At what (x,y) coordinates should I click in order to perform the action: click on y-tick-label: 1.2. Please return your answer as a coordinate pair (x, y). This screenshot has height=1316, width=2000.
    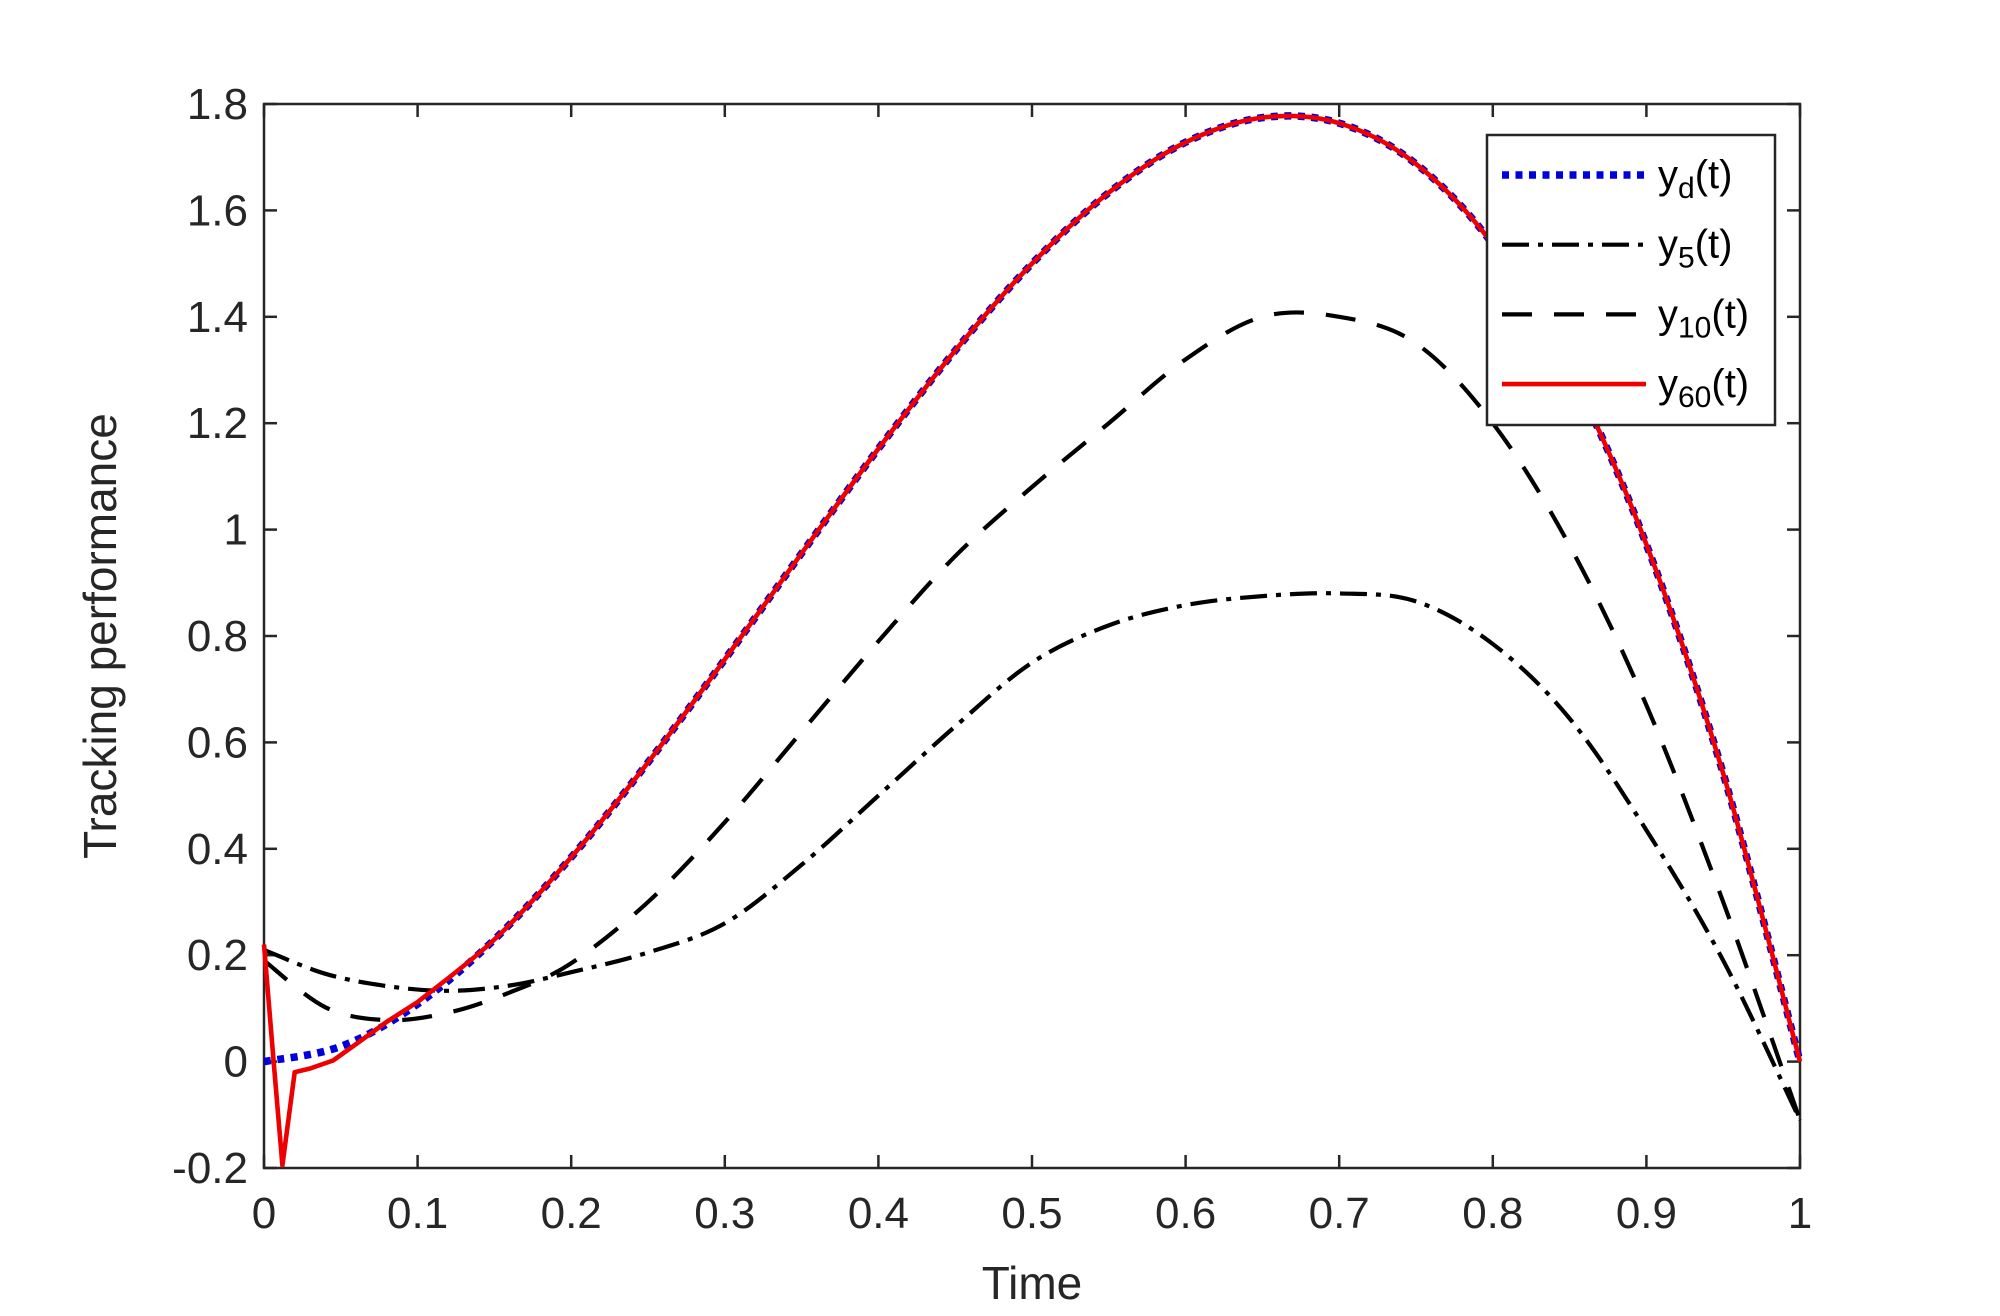
    Looking at the image, I should click on (217, 423).